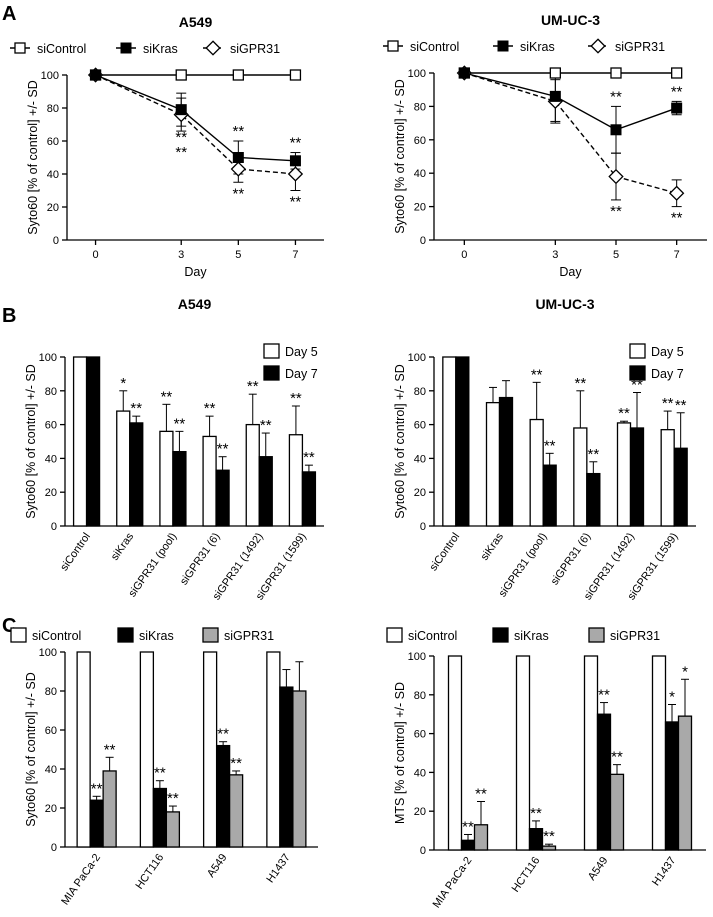 The width and height of the screenshot is (713, 917). Describe the element at coordinates (570, 272) in the screenshot. I see `x-axis-label: Day` at that location.